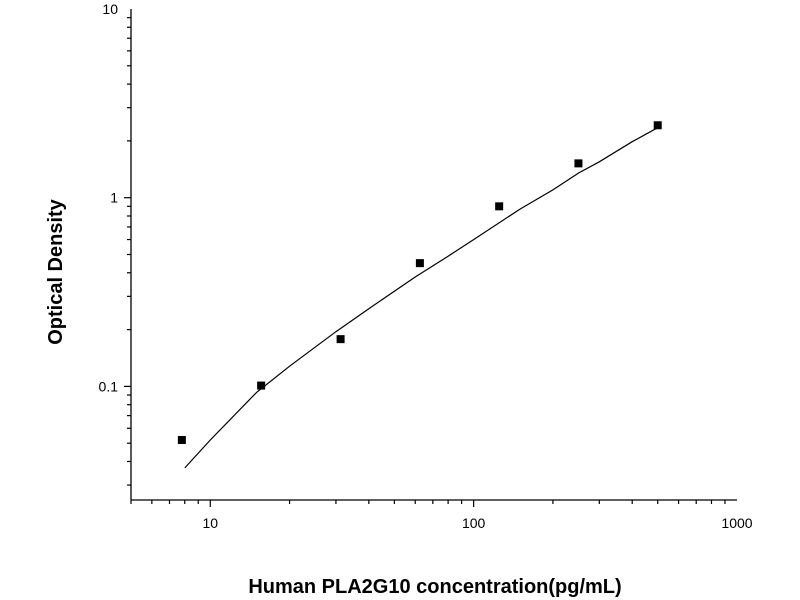 The height and width of the screenshot is (600, 800). Describe the element at coordinates (56, 271) in the screenshot. I see `y-axis-title: Optical Density` at that location.